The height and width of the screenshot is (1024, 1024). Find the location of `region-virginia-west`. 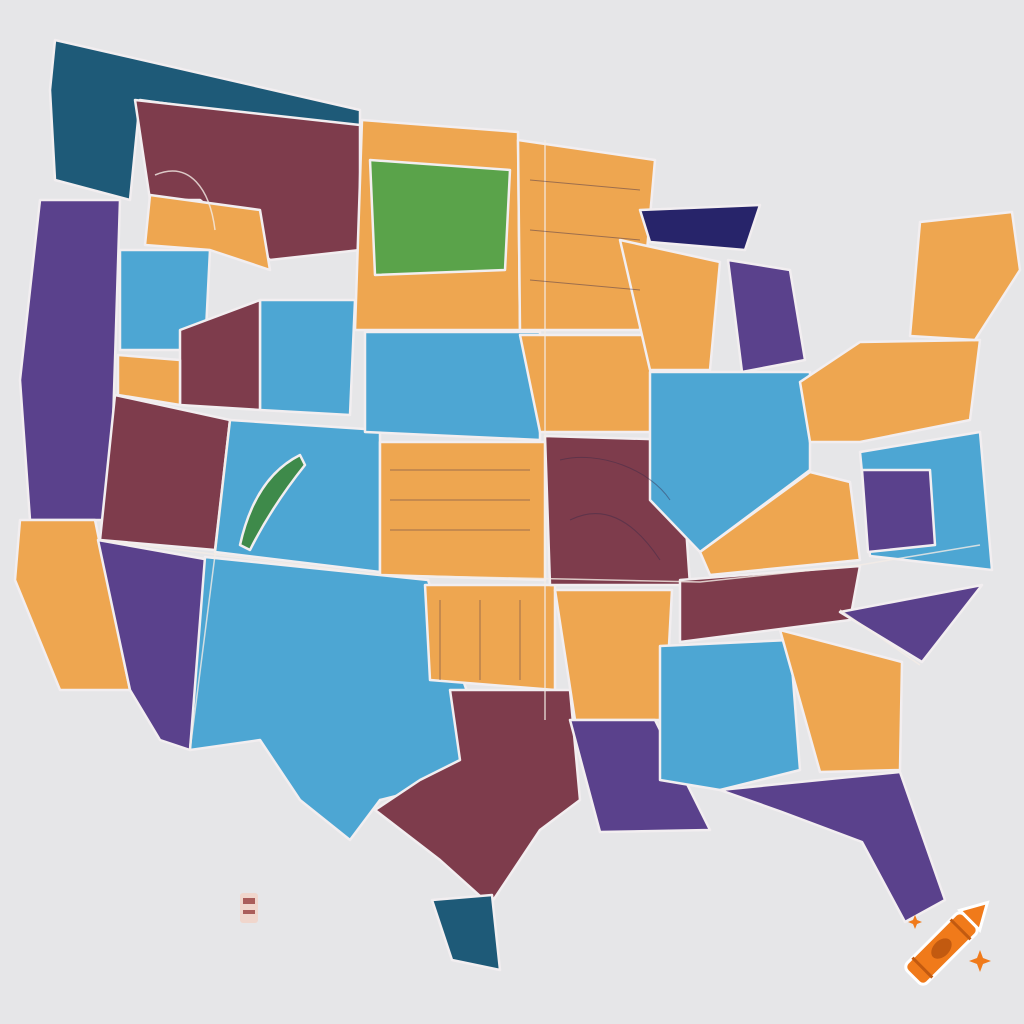

region-virginia-west is located at coordinates (898, 511).